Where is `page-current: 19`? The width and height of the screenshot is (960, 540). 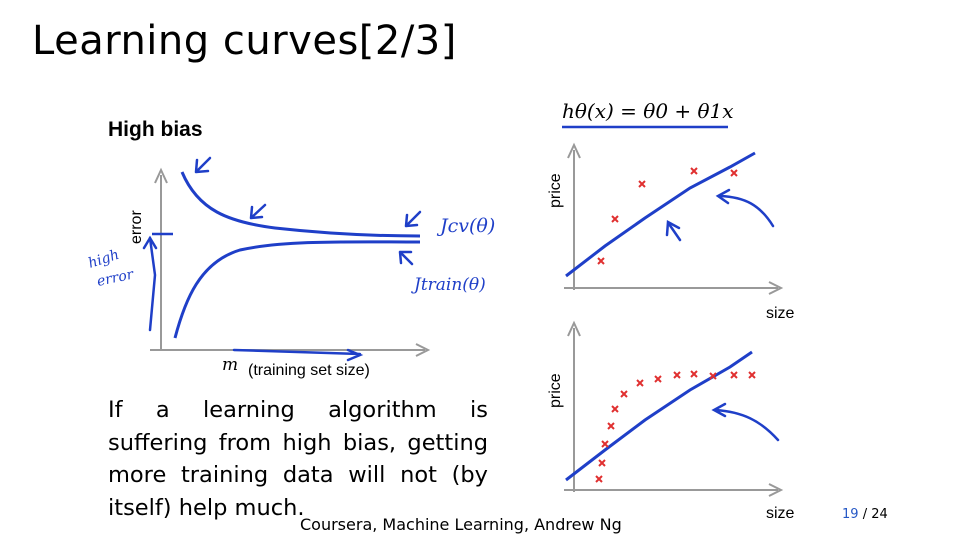
page-current: 19 is located at coordinates (850, 514).